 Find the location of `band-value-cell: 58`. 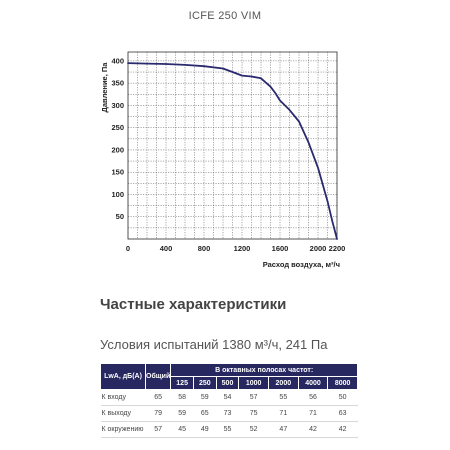

band-value-cell: 58 is located at coordinates (182, 397).